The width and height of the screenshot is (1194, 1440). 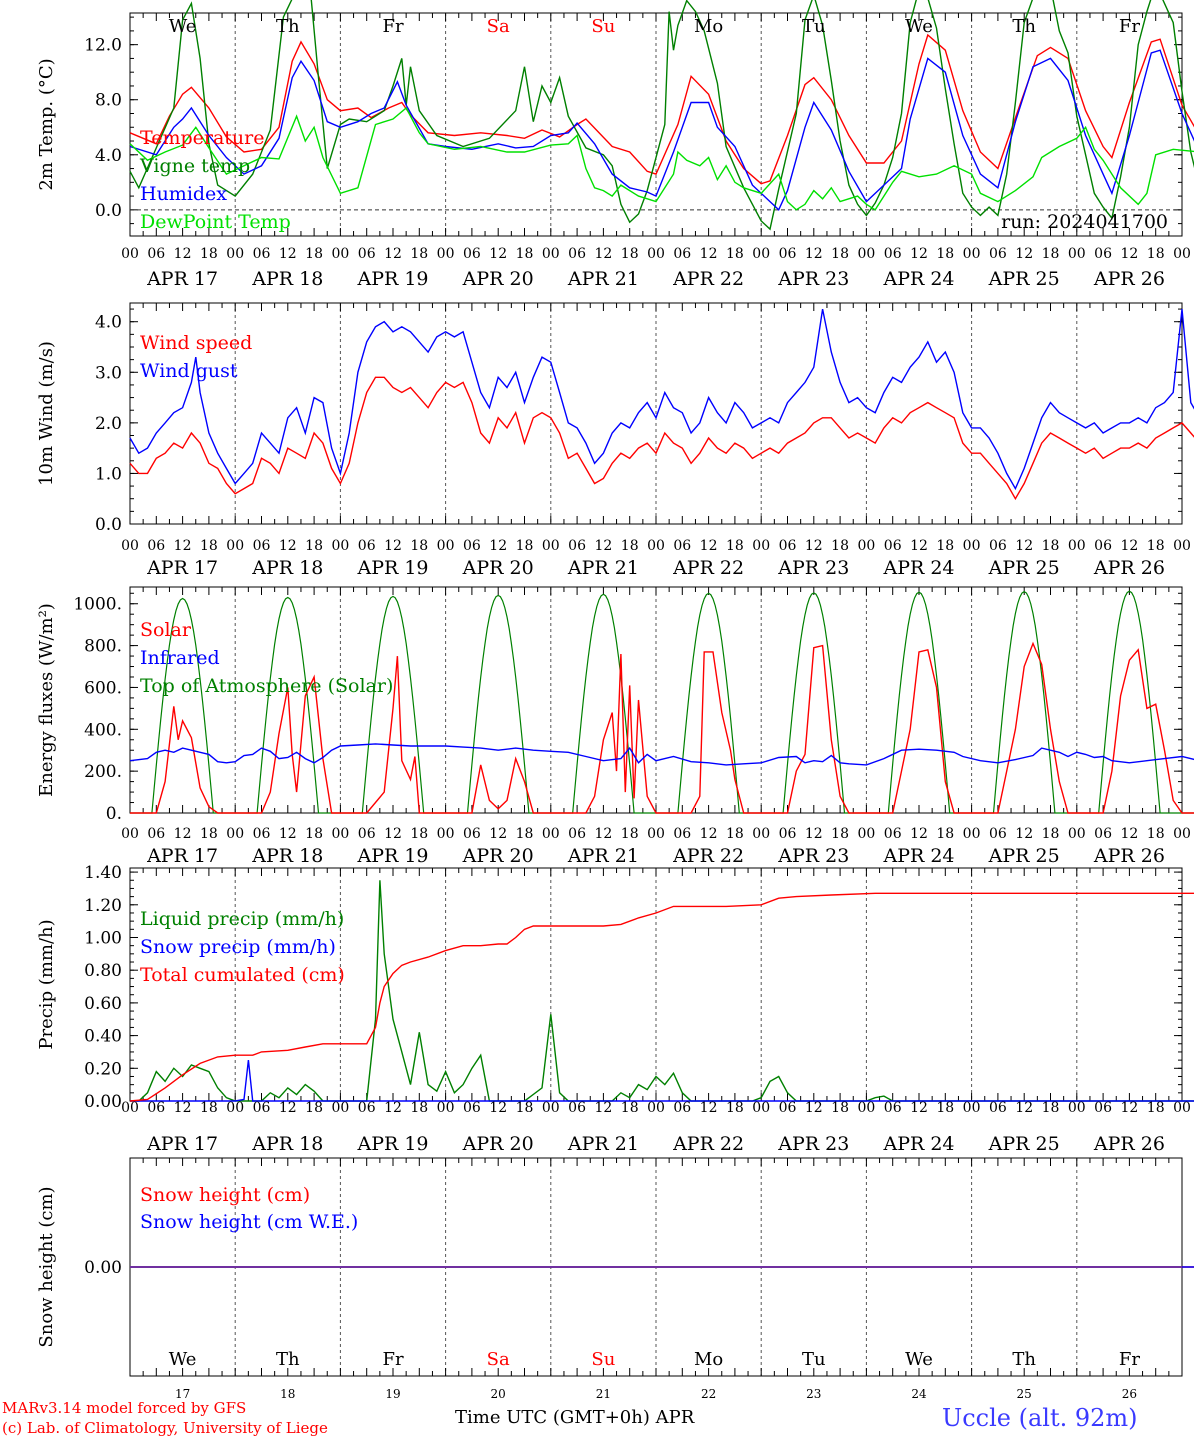 I want to click on series-solar-line, so click(x=662, y=727).